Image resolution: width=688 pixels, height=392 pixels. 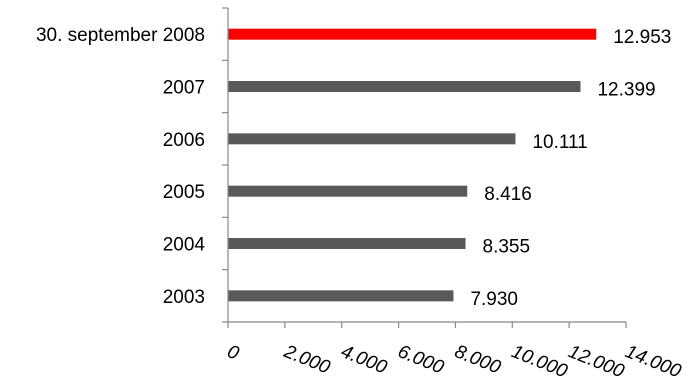 I want to click on x-tick-label: 4.000, so click(x=364, y=359).